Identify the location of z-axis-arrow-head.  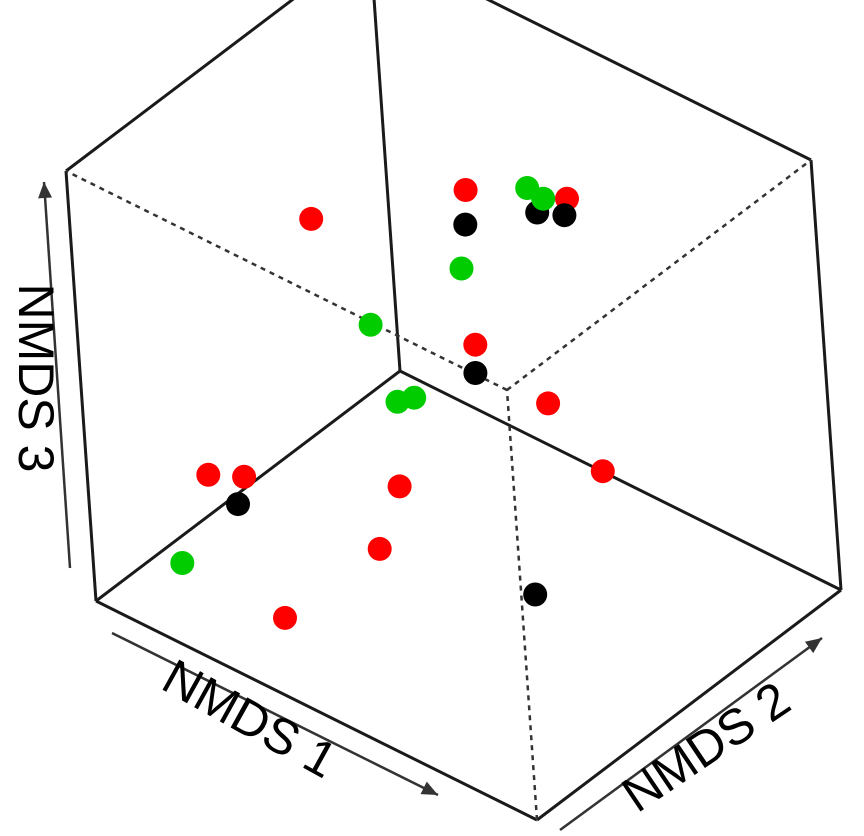
(45, 190).